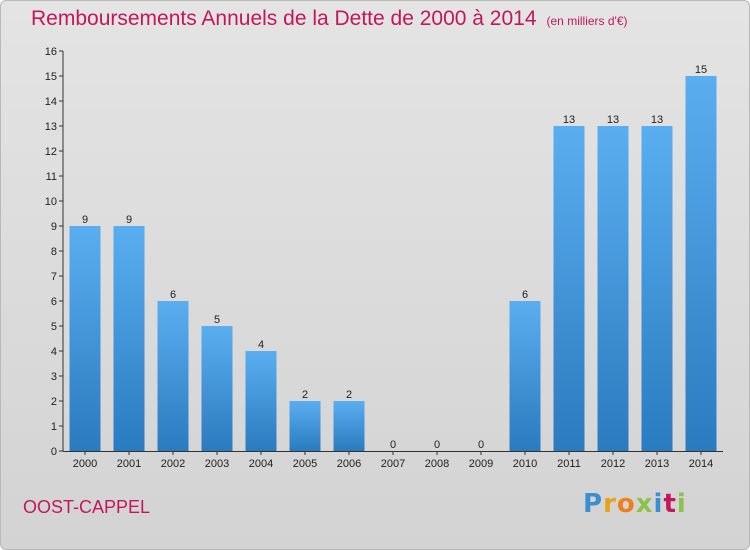 The image size is (750, 550). I want to click on y-tick-label: 13, so click(51, 127).